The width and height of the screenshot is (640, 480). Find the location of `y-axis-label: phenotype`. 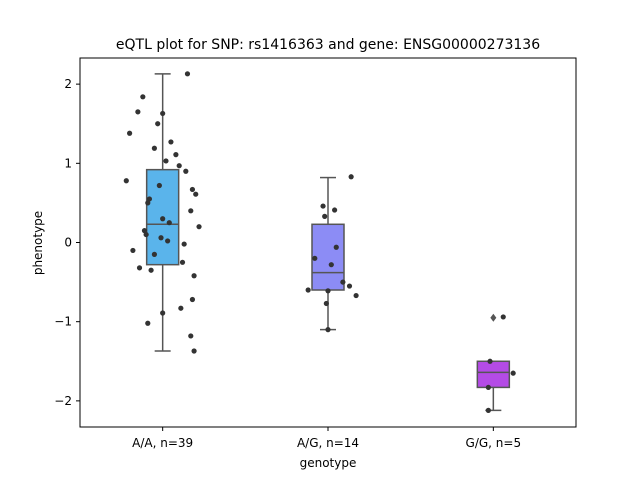

y-axis-label: phenotype is located at coordinates (38, 243).